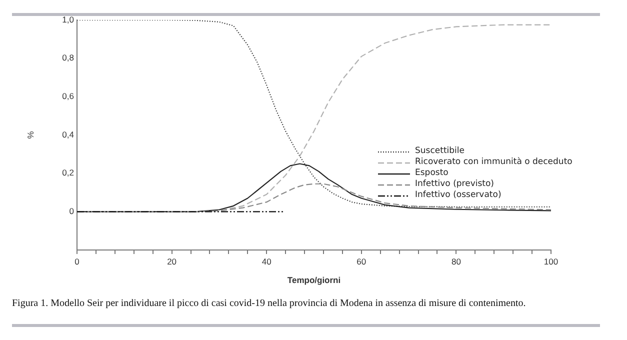  Describe the element at coordinates (30, 134) in the screenshot. I see `y-axis-title: %` at that location.